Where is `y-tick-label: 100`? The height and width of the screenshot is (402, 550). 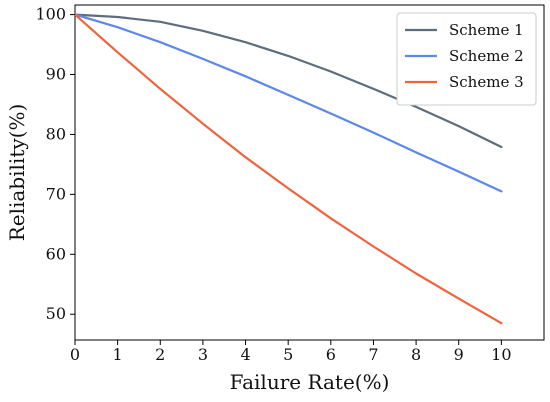 y-tick-label: 100 is located at coordinates (50, 14).